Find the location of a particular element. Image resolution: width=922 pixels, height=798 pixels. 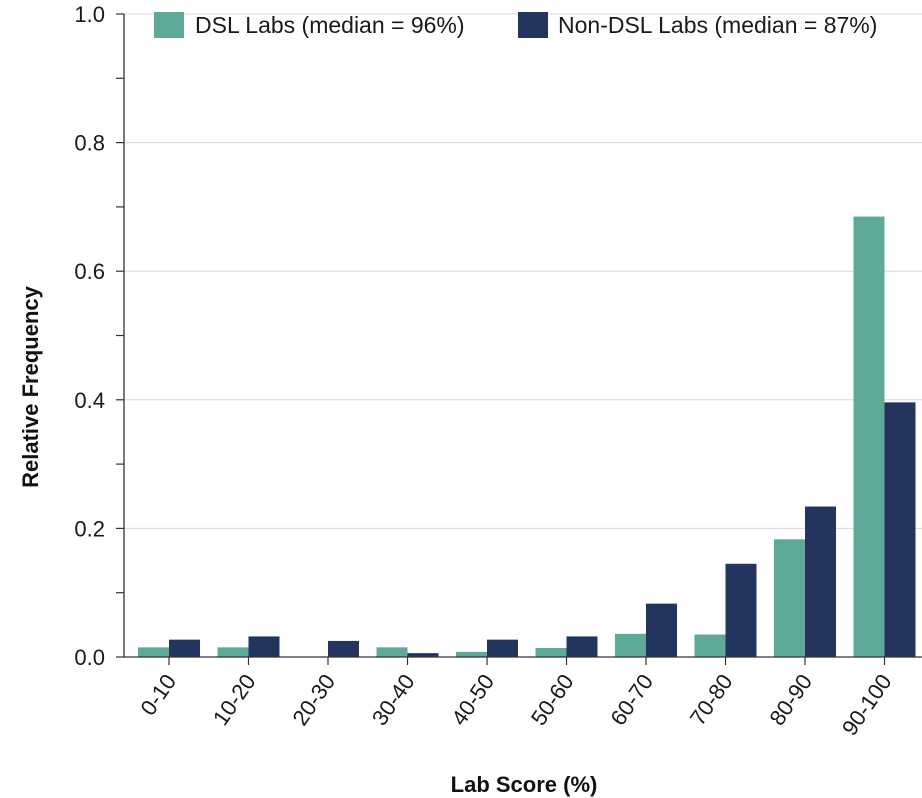

x-axis-title: Lab Score (%) is located at coordinates (524, 784).